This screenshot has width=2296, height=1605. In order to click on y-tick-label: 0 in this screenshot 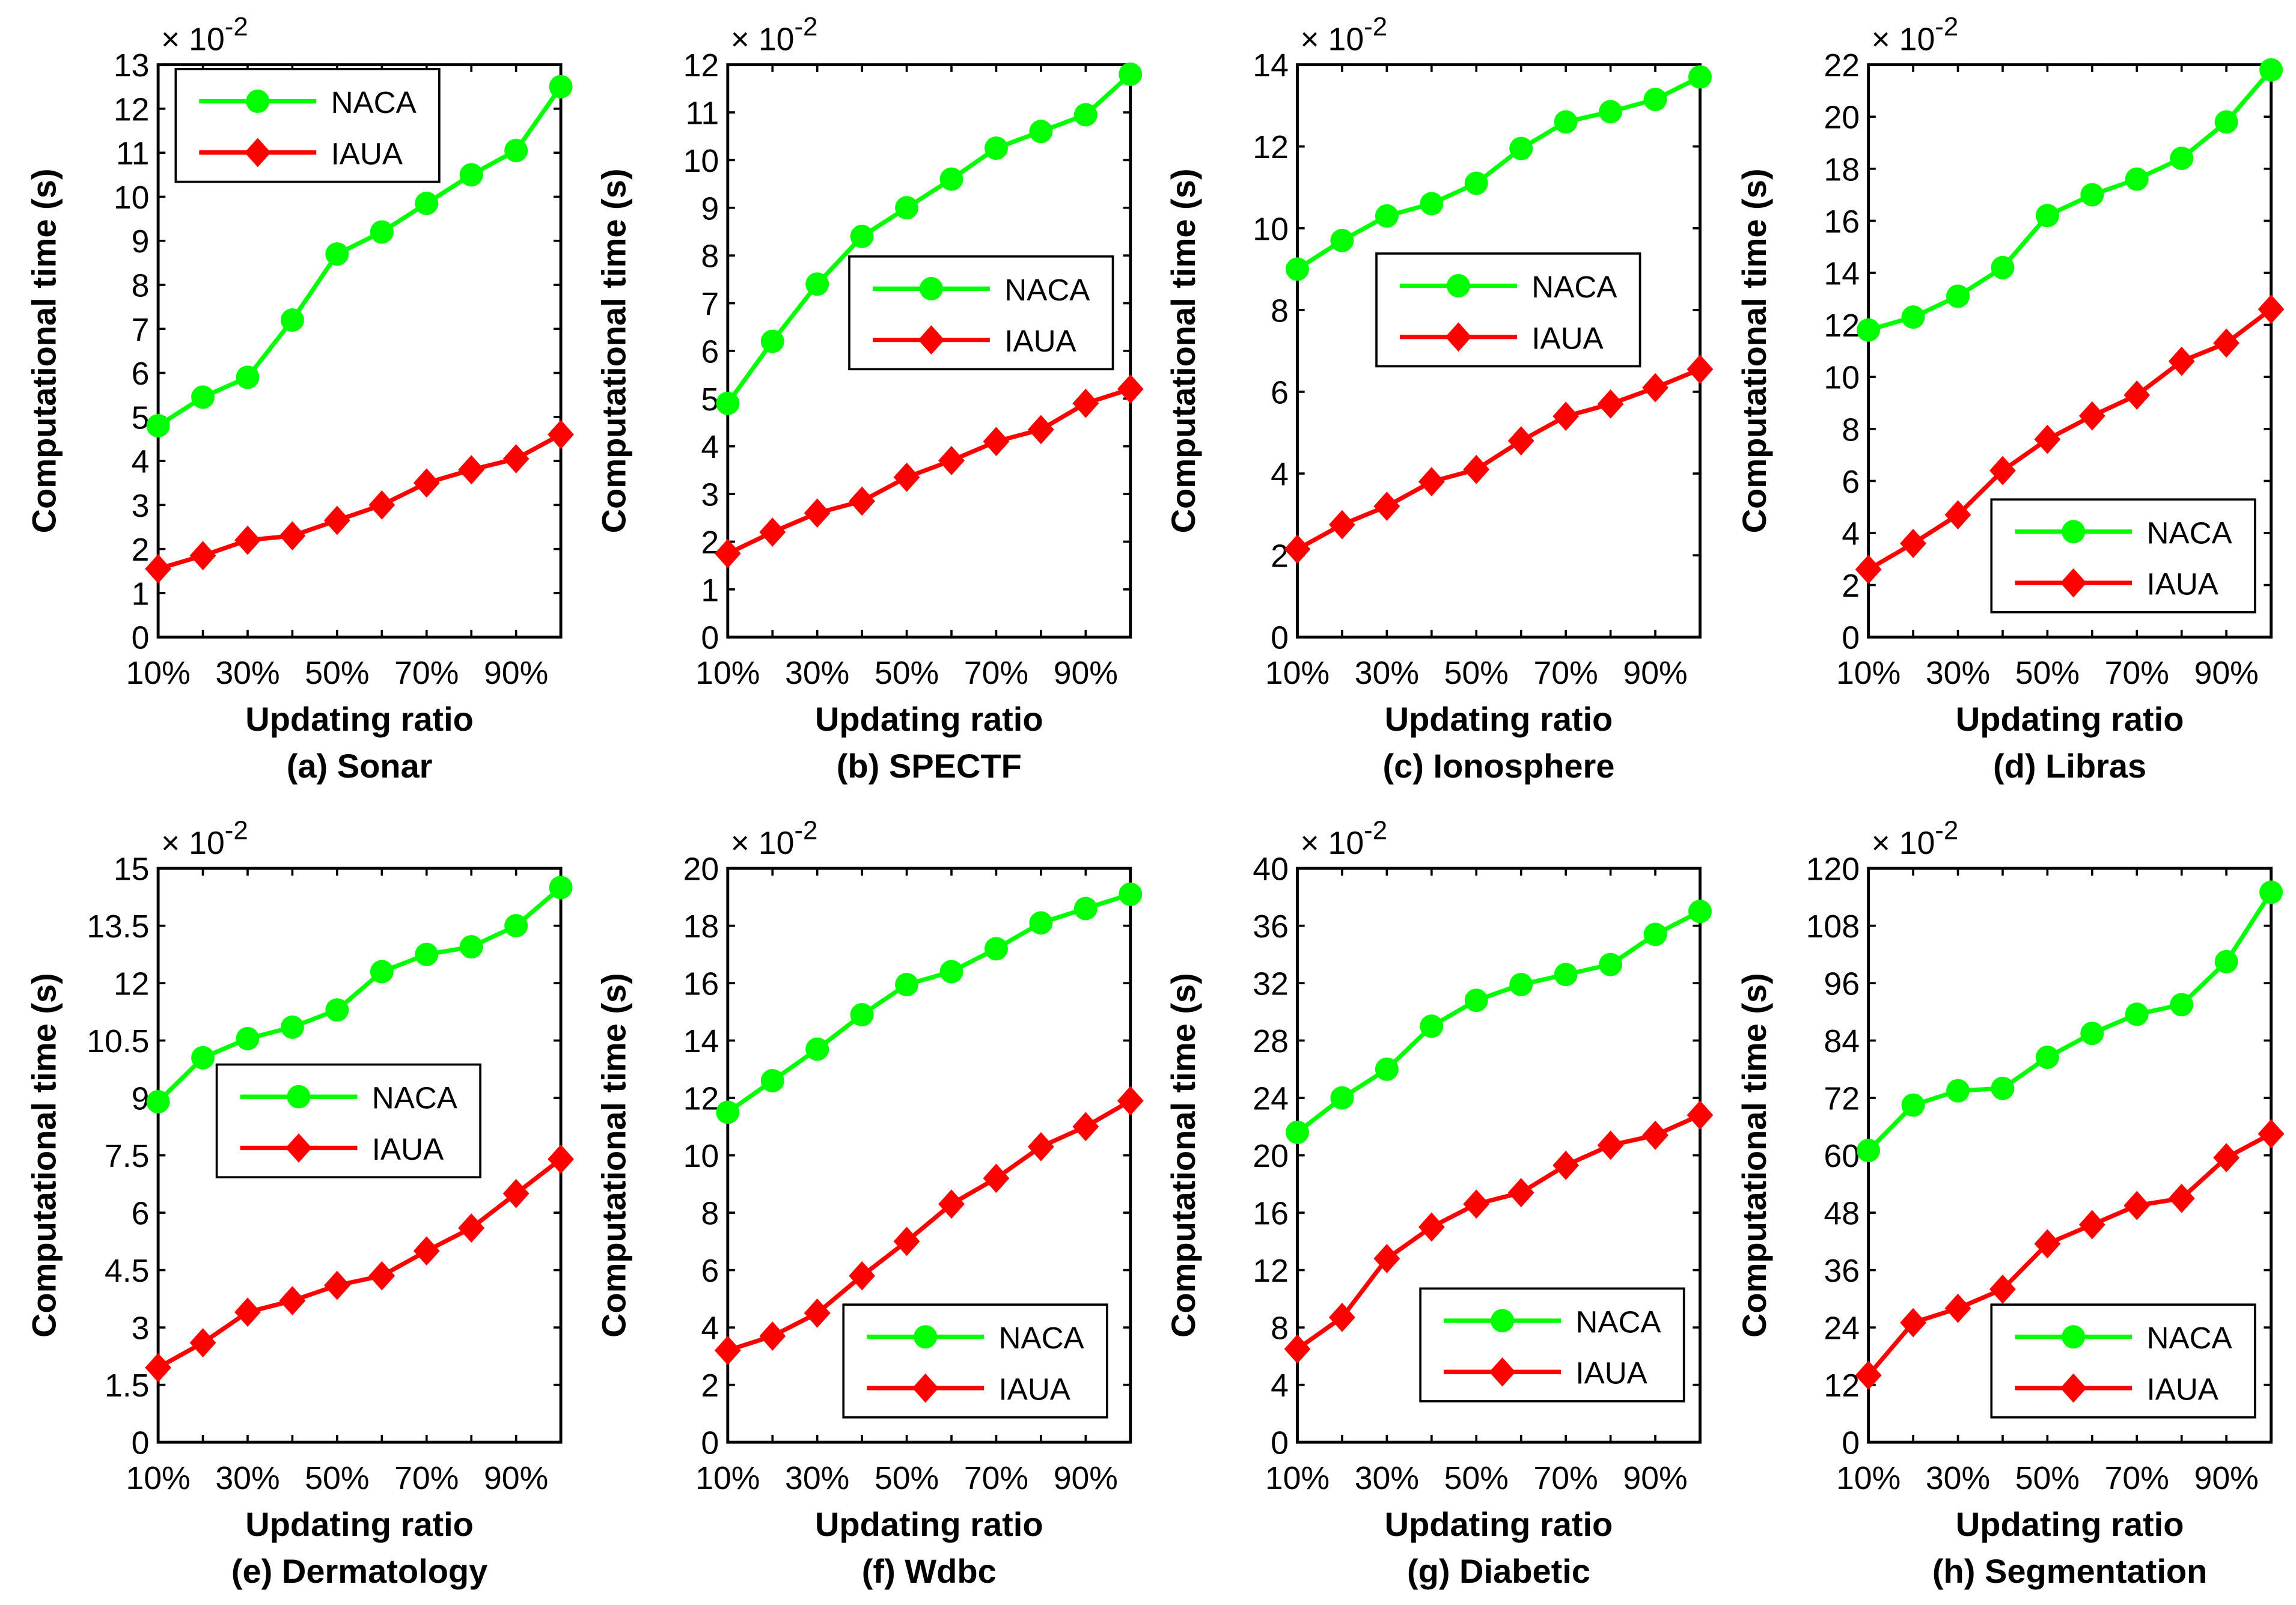, I will do `click(141, 1443)`.